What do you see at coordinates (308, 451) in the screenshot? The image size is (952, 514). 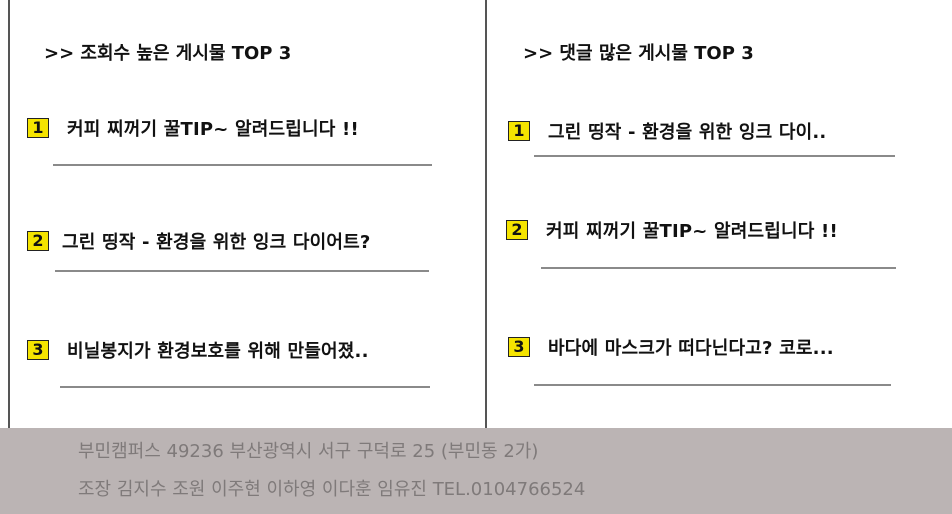 I see `footer-address: 부민캠퍼스 49236 부산광역시 서구 구덕로 25 (부민동 2가)` at bounding box center [308, 451].